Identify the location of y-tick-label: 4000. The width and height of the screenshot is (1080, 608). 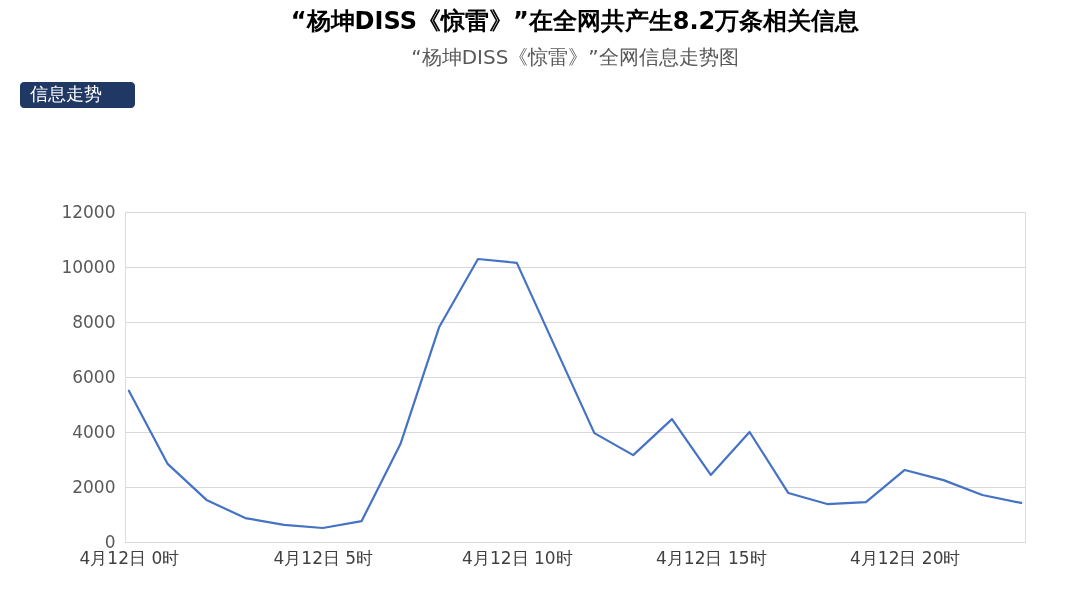
(94, 431).